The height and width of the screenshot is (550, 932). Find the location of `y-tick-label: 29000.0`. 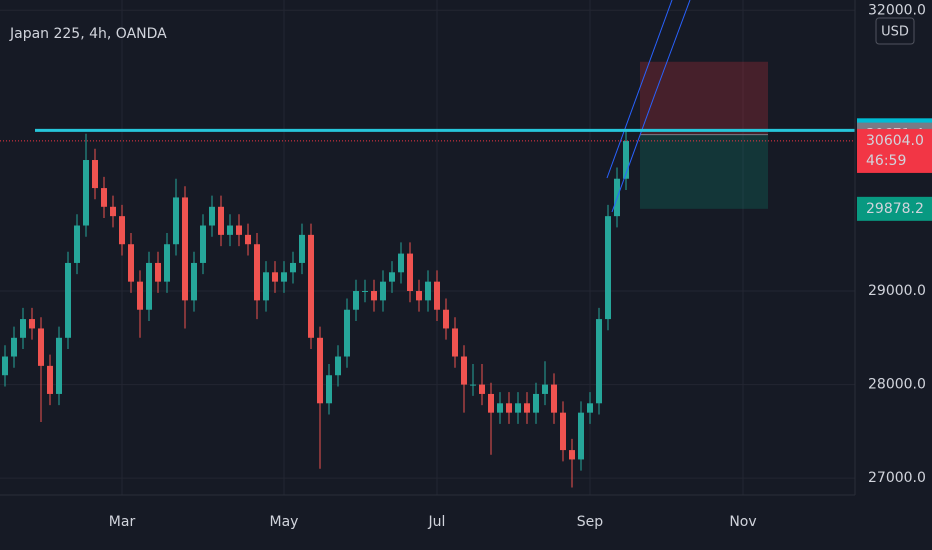

y-tick-label: 29000.0 is located at coordinates (897, 291).